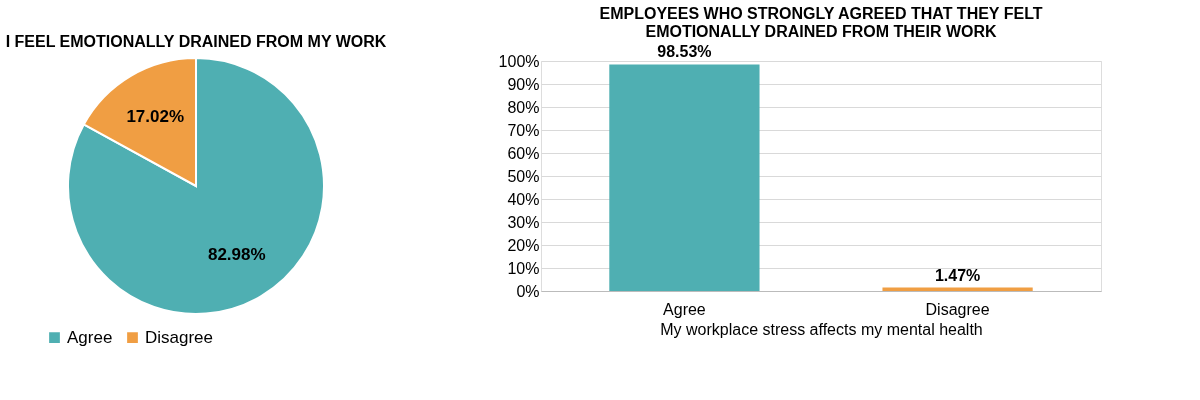  I want to click on y-tick-label: 80%, so click(523, 107).